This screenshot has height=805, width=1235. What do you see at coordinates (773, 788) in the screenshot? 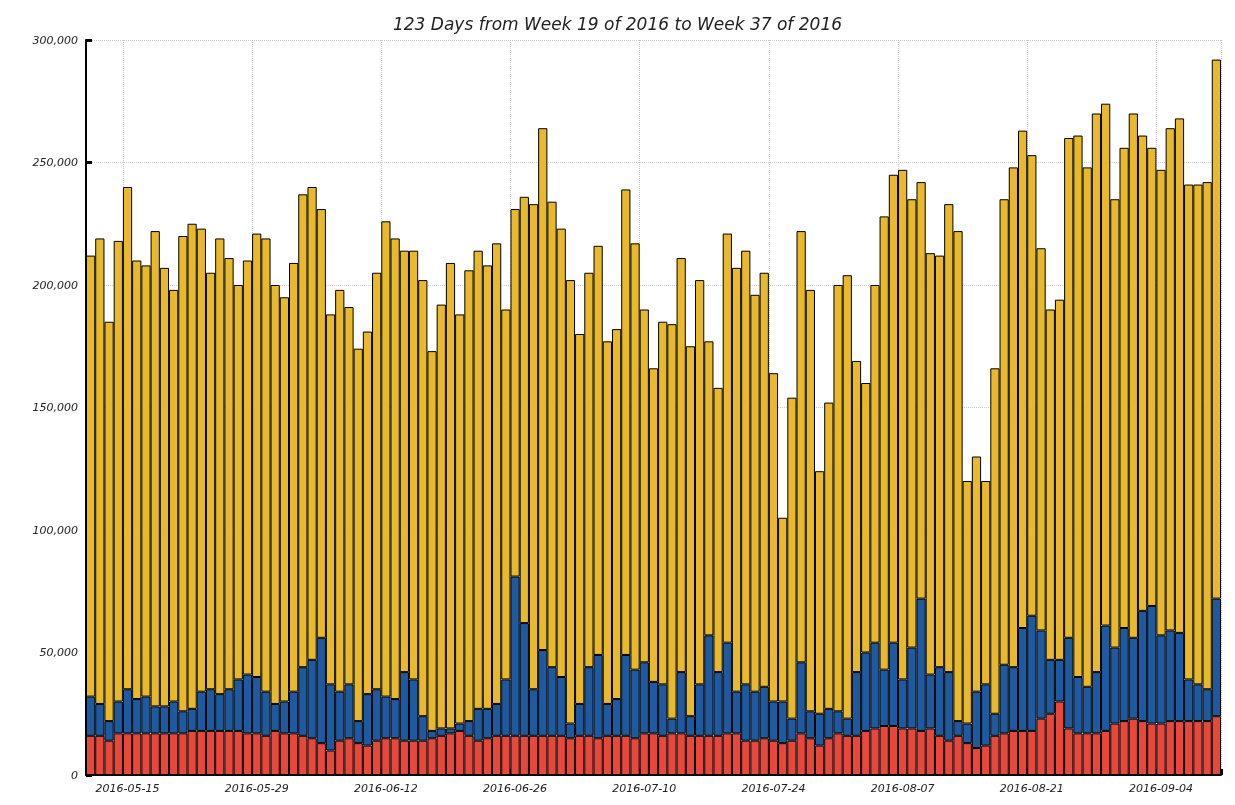
I see `x-tick-label: 2016-07-24` at bounding box center [773, 788].